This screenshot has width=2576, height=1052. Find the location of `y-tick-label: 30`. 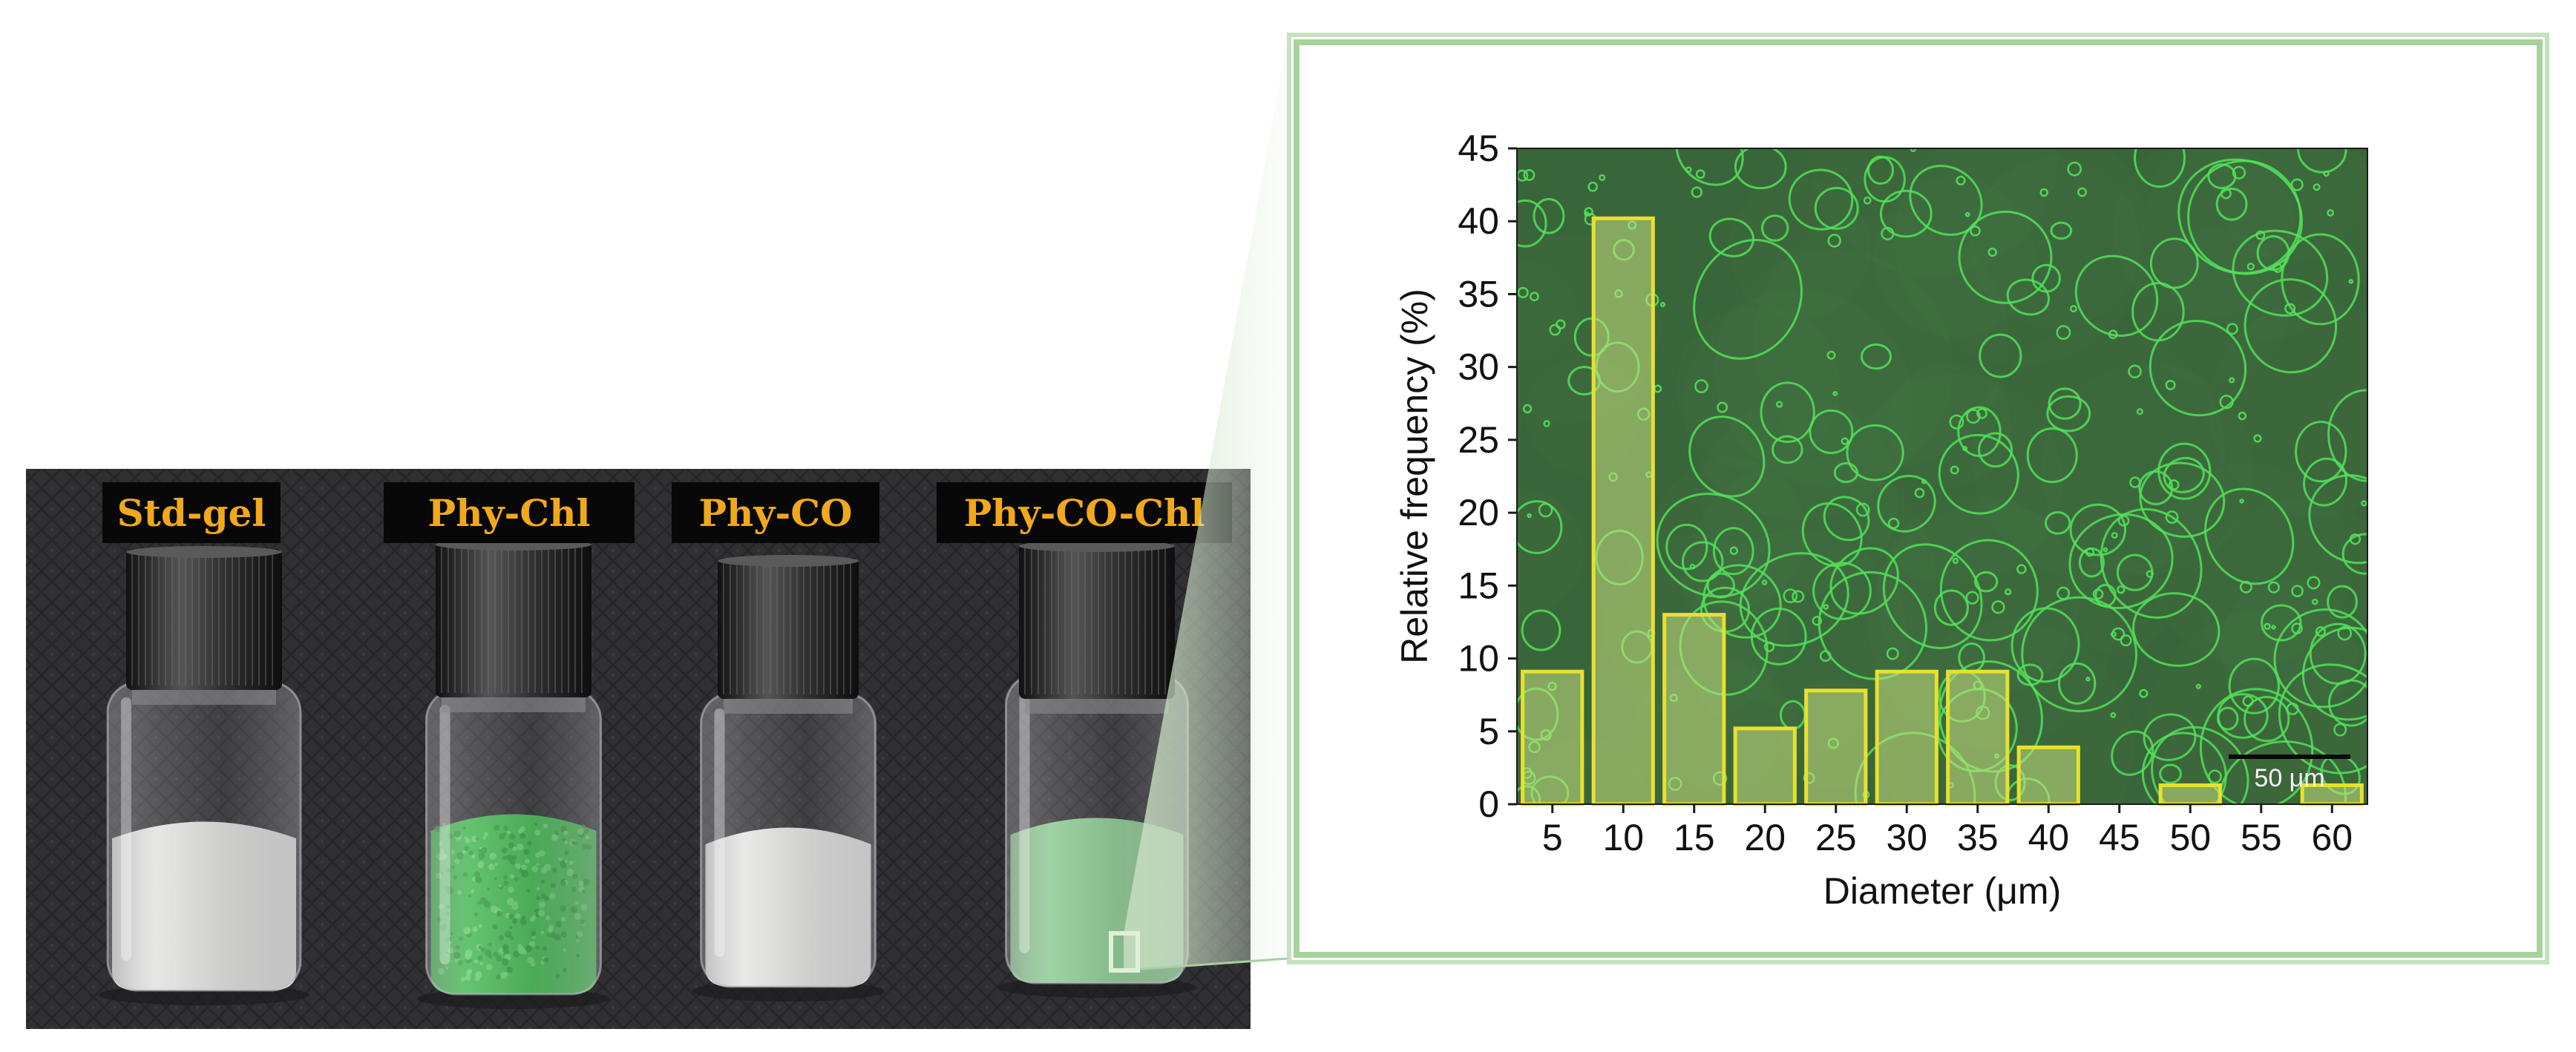

y-tick-label: 30 is located at coordinates (1478, 367).